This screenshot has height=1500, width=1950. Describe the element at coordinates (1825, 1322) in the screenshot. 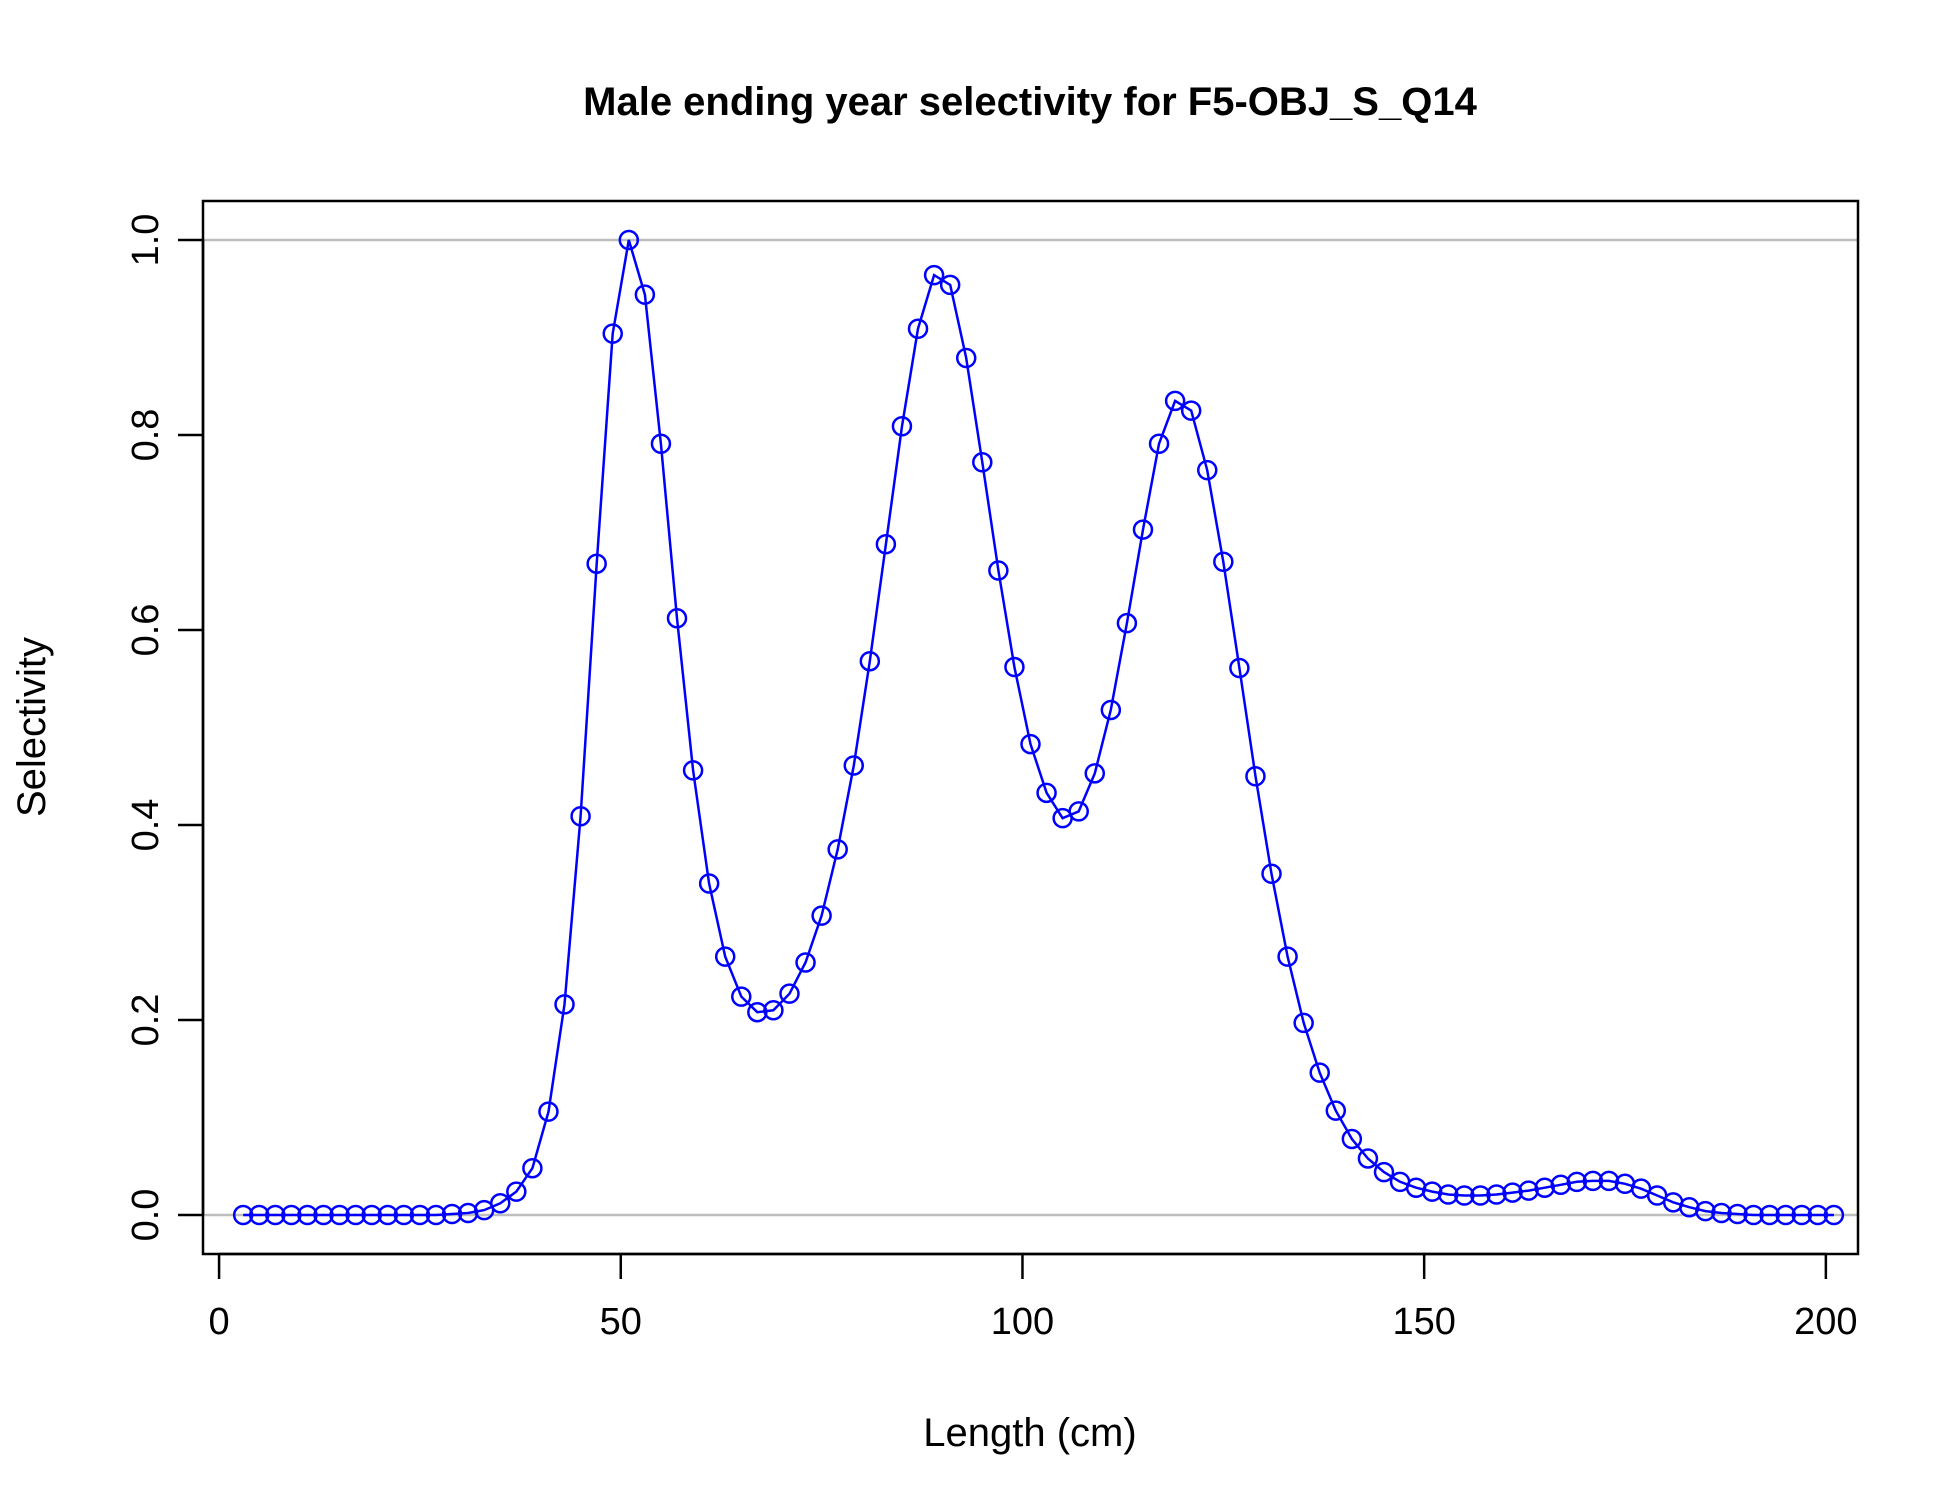

I see `x-tick-label: 200` at that location.